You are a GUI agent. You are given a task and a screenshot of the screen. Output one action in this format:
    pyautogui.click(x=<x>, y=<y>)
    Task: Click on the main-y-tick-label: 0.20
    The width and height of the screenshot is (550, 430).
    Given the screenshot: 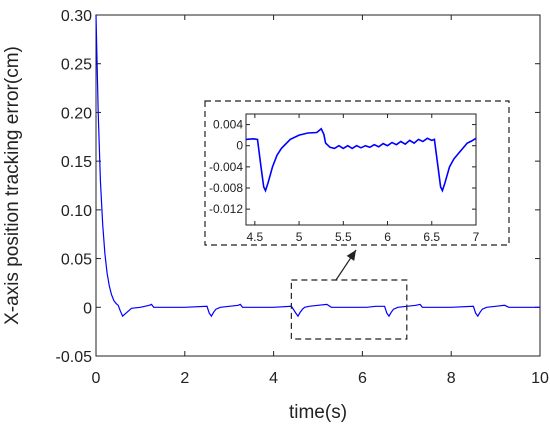 What is the action you would take?
    pyautogui.click(x=76, y=113)
    